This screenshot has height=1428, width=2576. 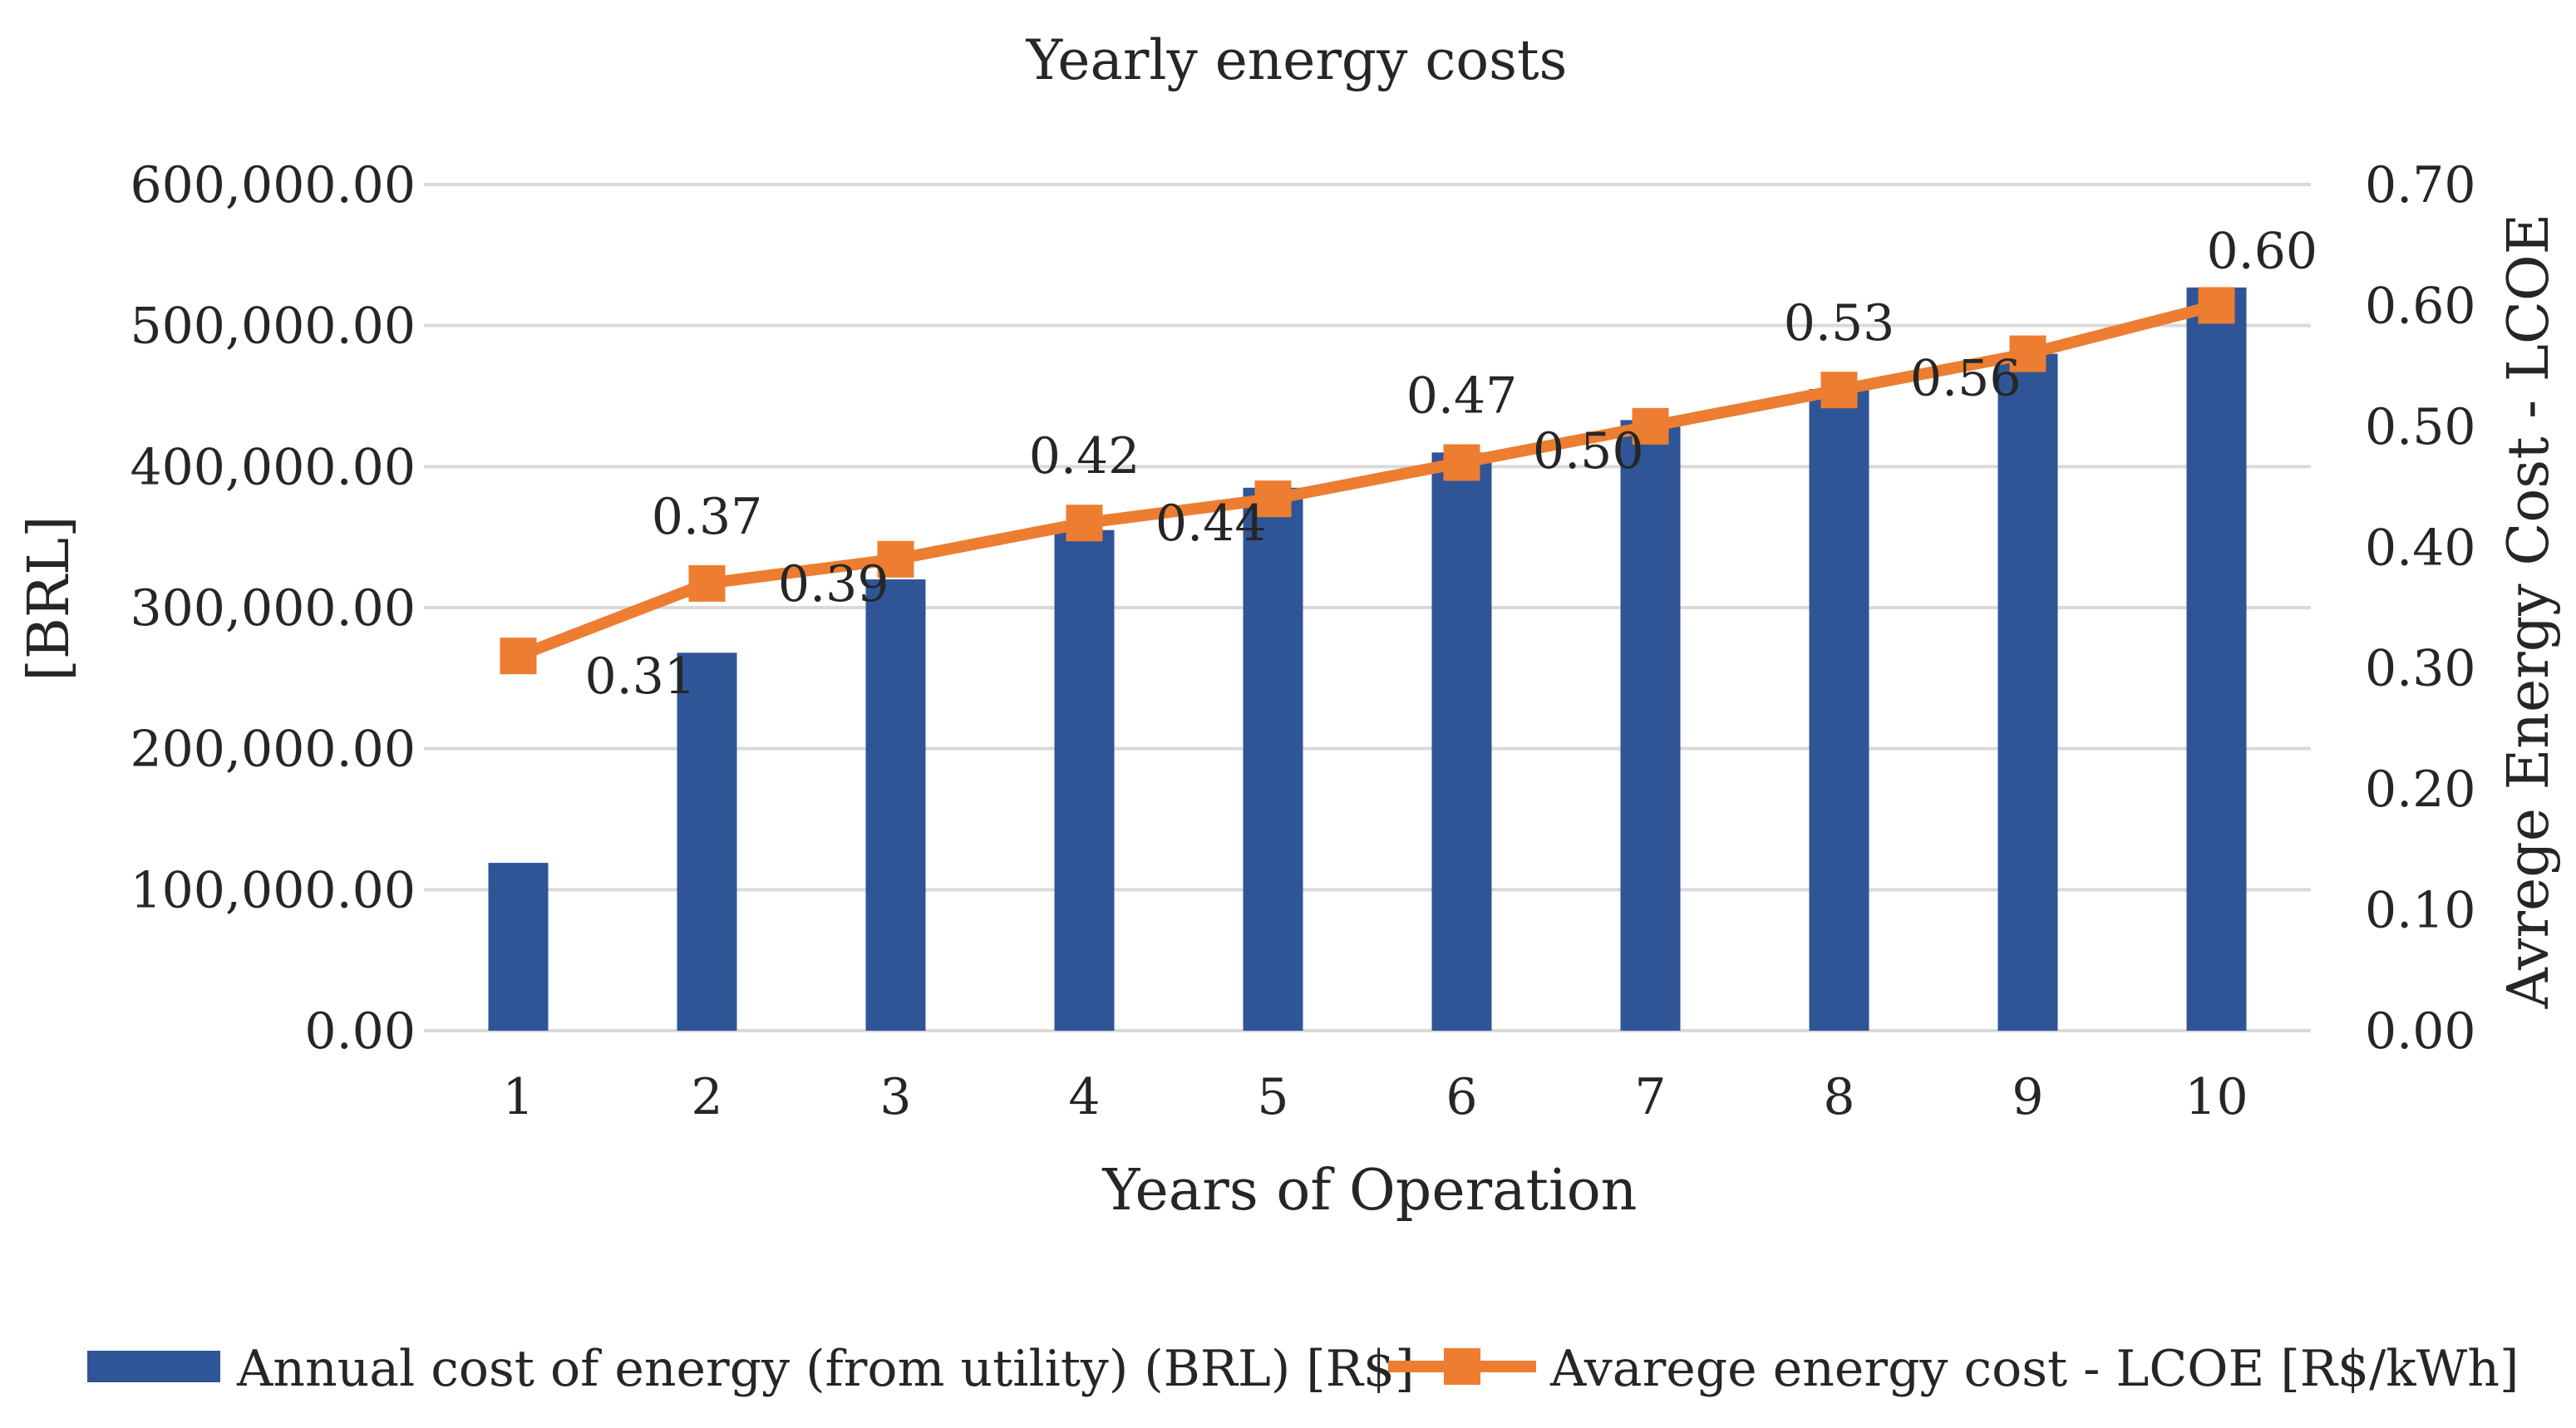 I want to click on data-label: 0.56, so click(x=1966, y=379).